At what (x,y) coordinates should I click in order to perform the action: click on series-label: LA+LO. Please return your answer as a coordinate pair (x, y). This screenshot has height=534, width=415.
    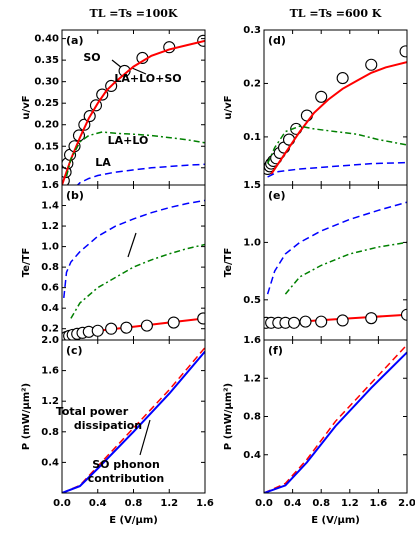
    Looking at the image, I should click on (128, 140).